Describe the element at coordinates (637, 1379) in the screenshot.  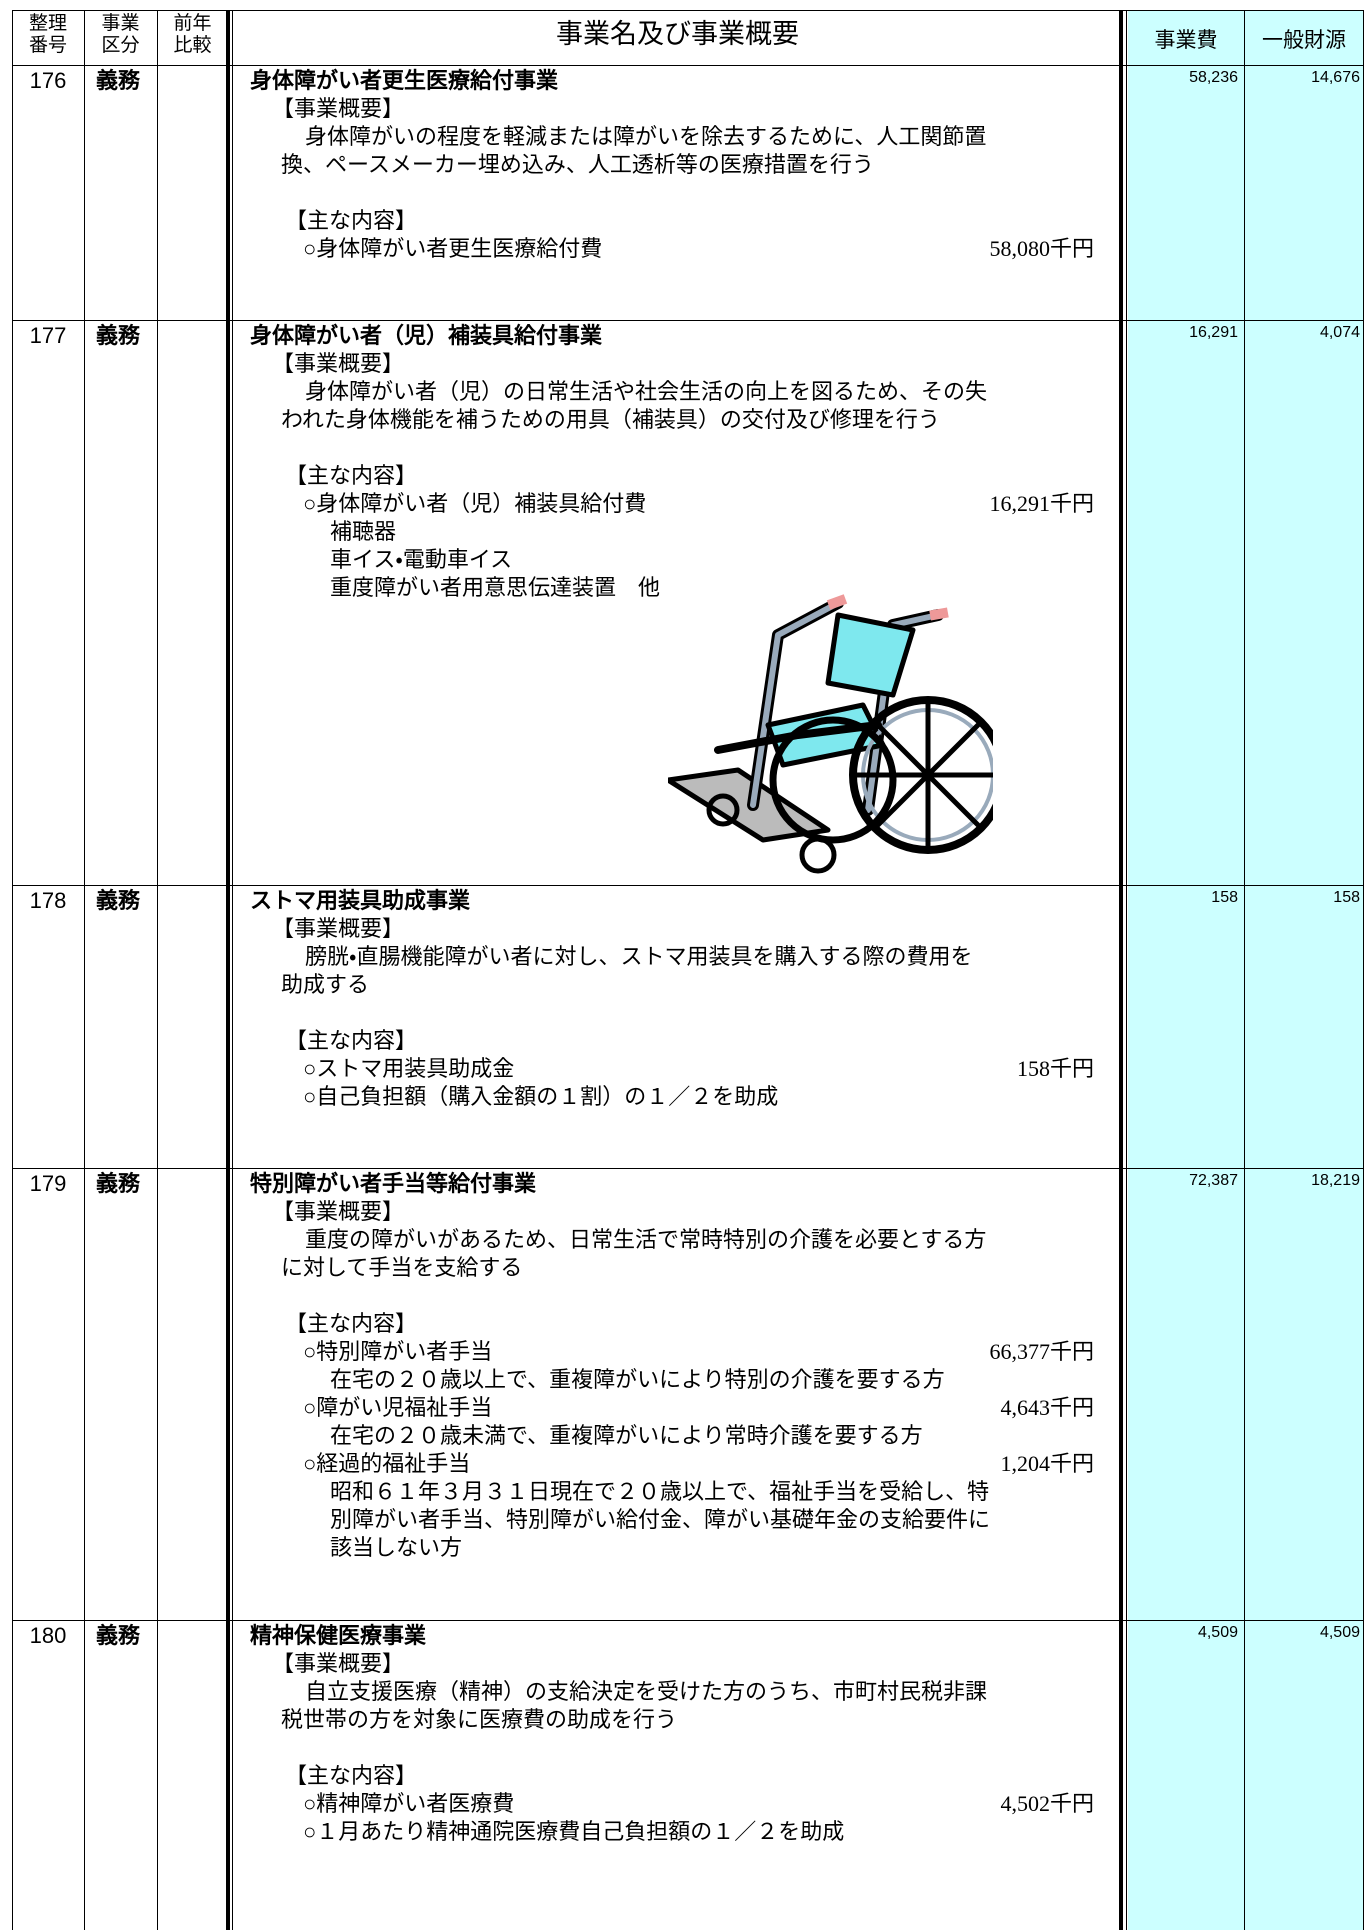
I see `item-note: 在宅の２０歳以上で、重複障がいにより特別の介護を要する方` at that location.